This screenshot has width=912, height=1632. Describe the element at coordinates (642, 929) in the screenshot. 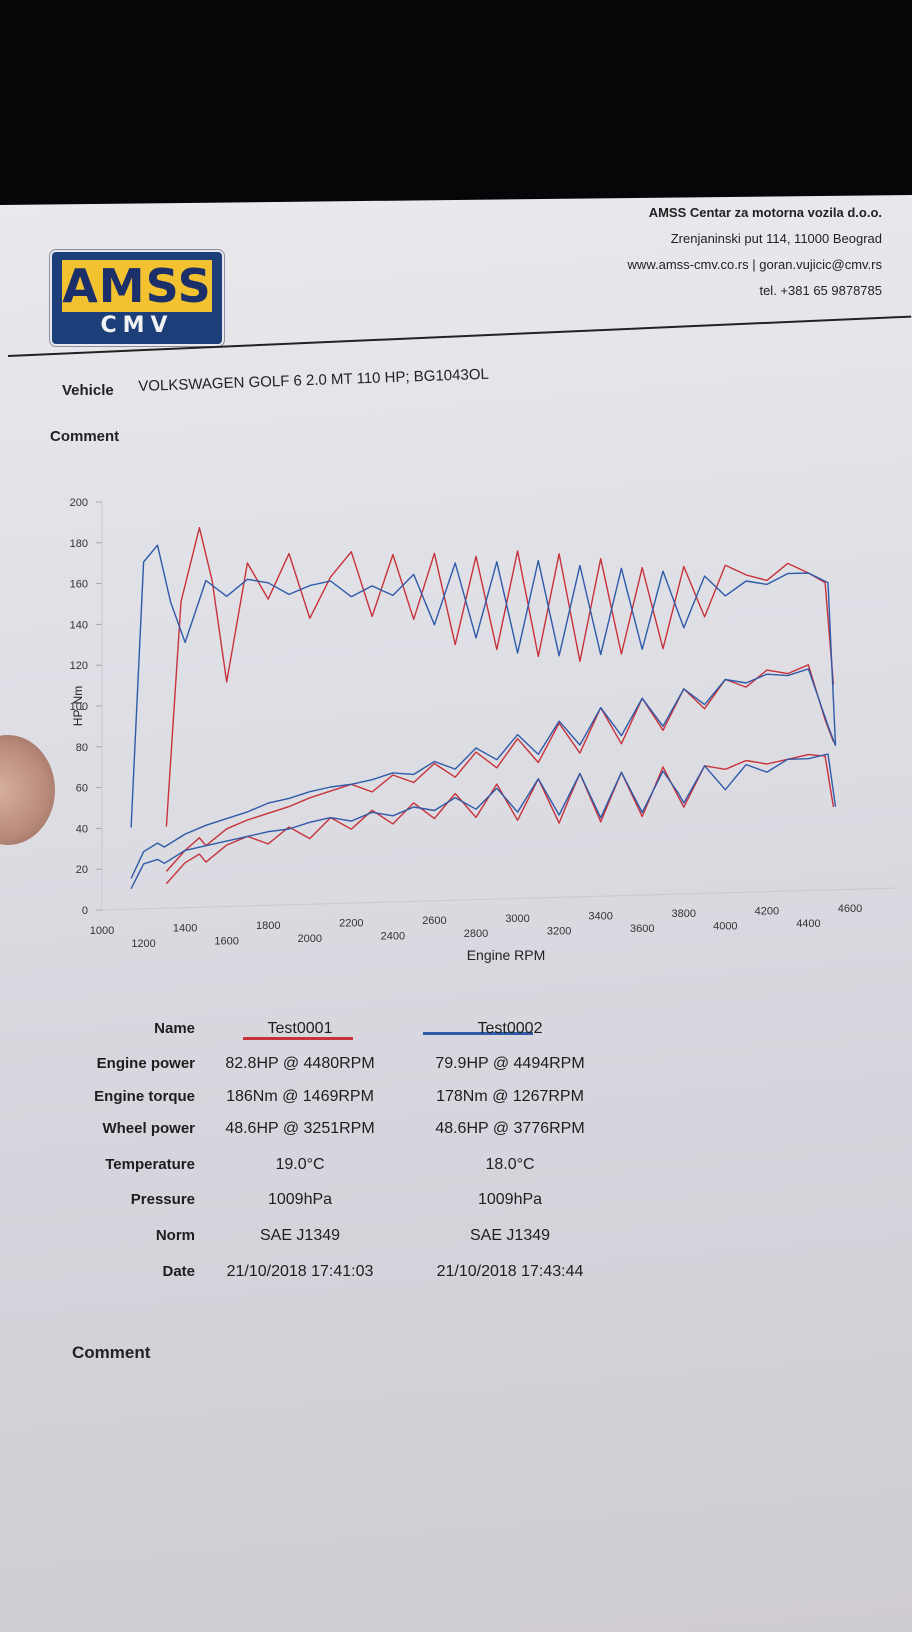

I see `x-tick-label: 3600` at that location.